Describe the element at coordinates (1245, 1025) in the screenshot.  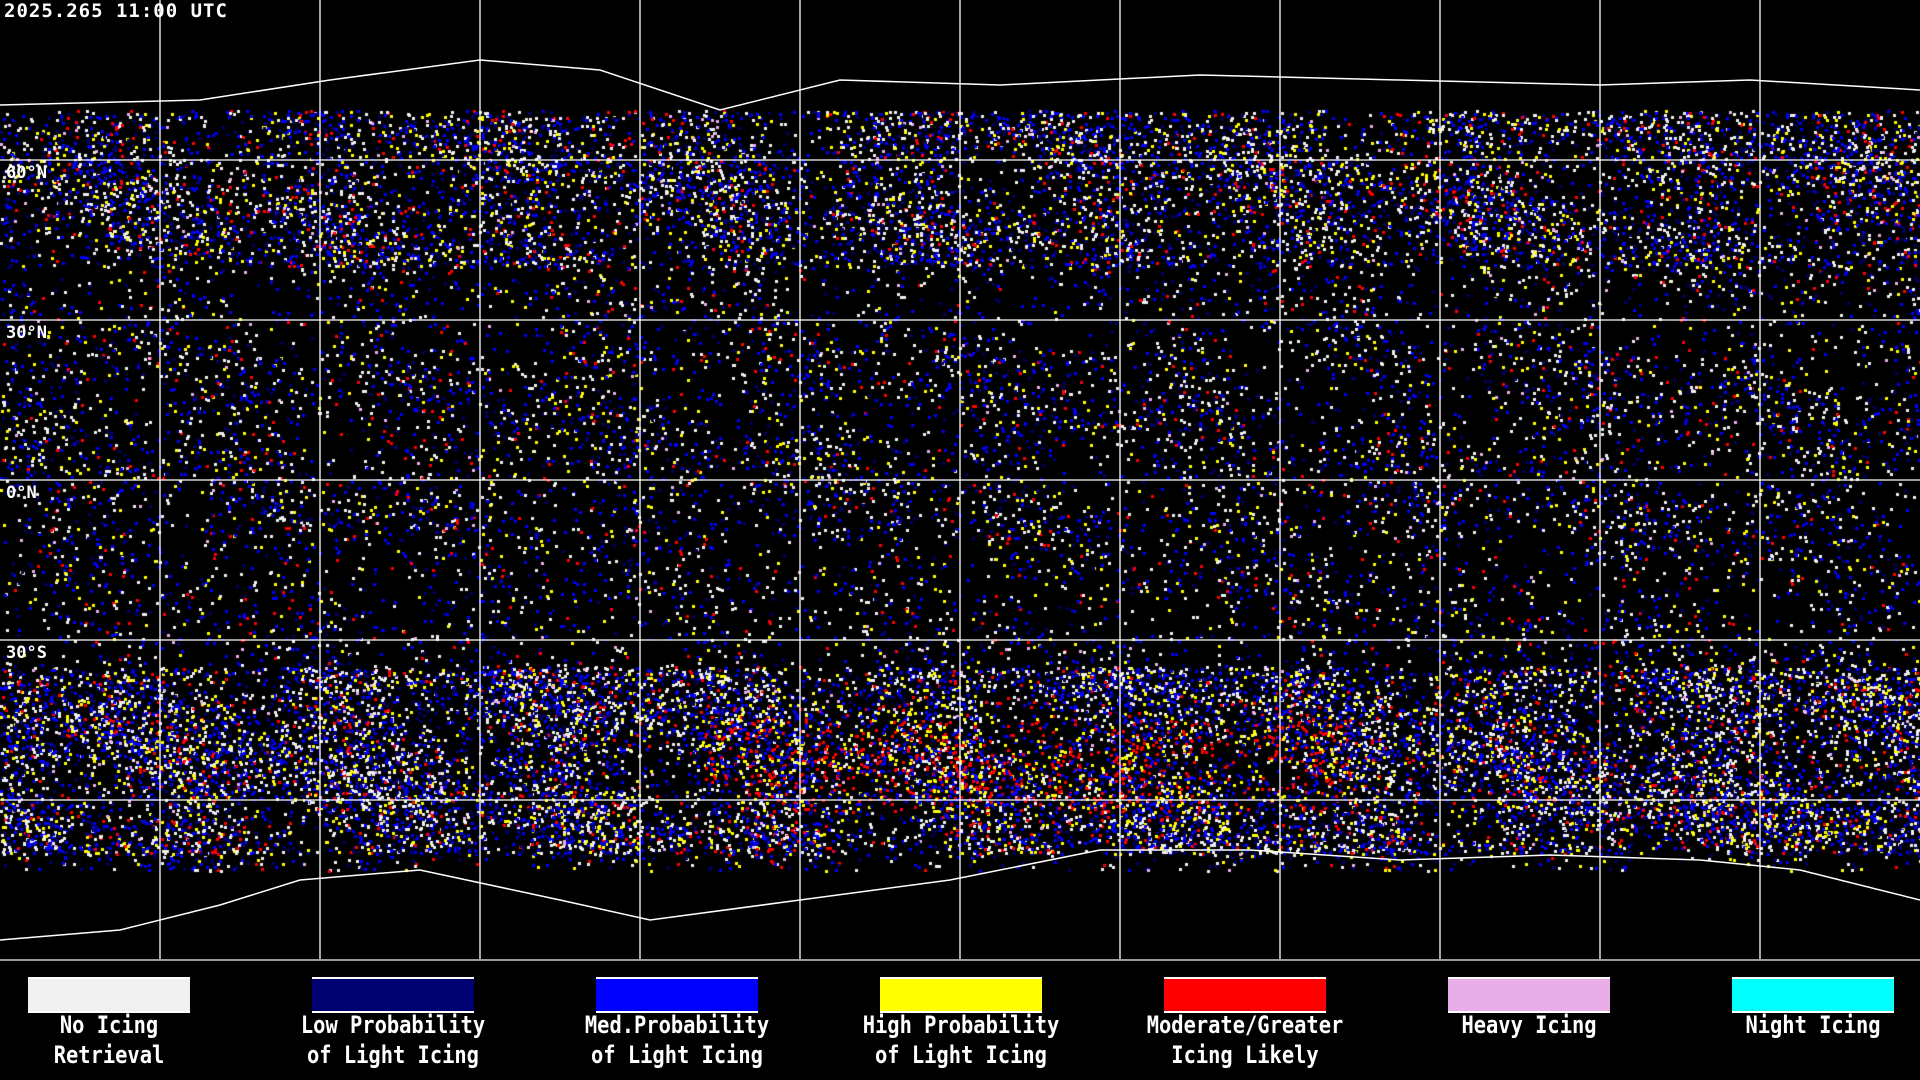
I see `legend-label-line1: Moderate/Greater` at that location.